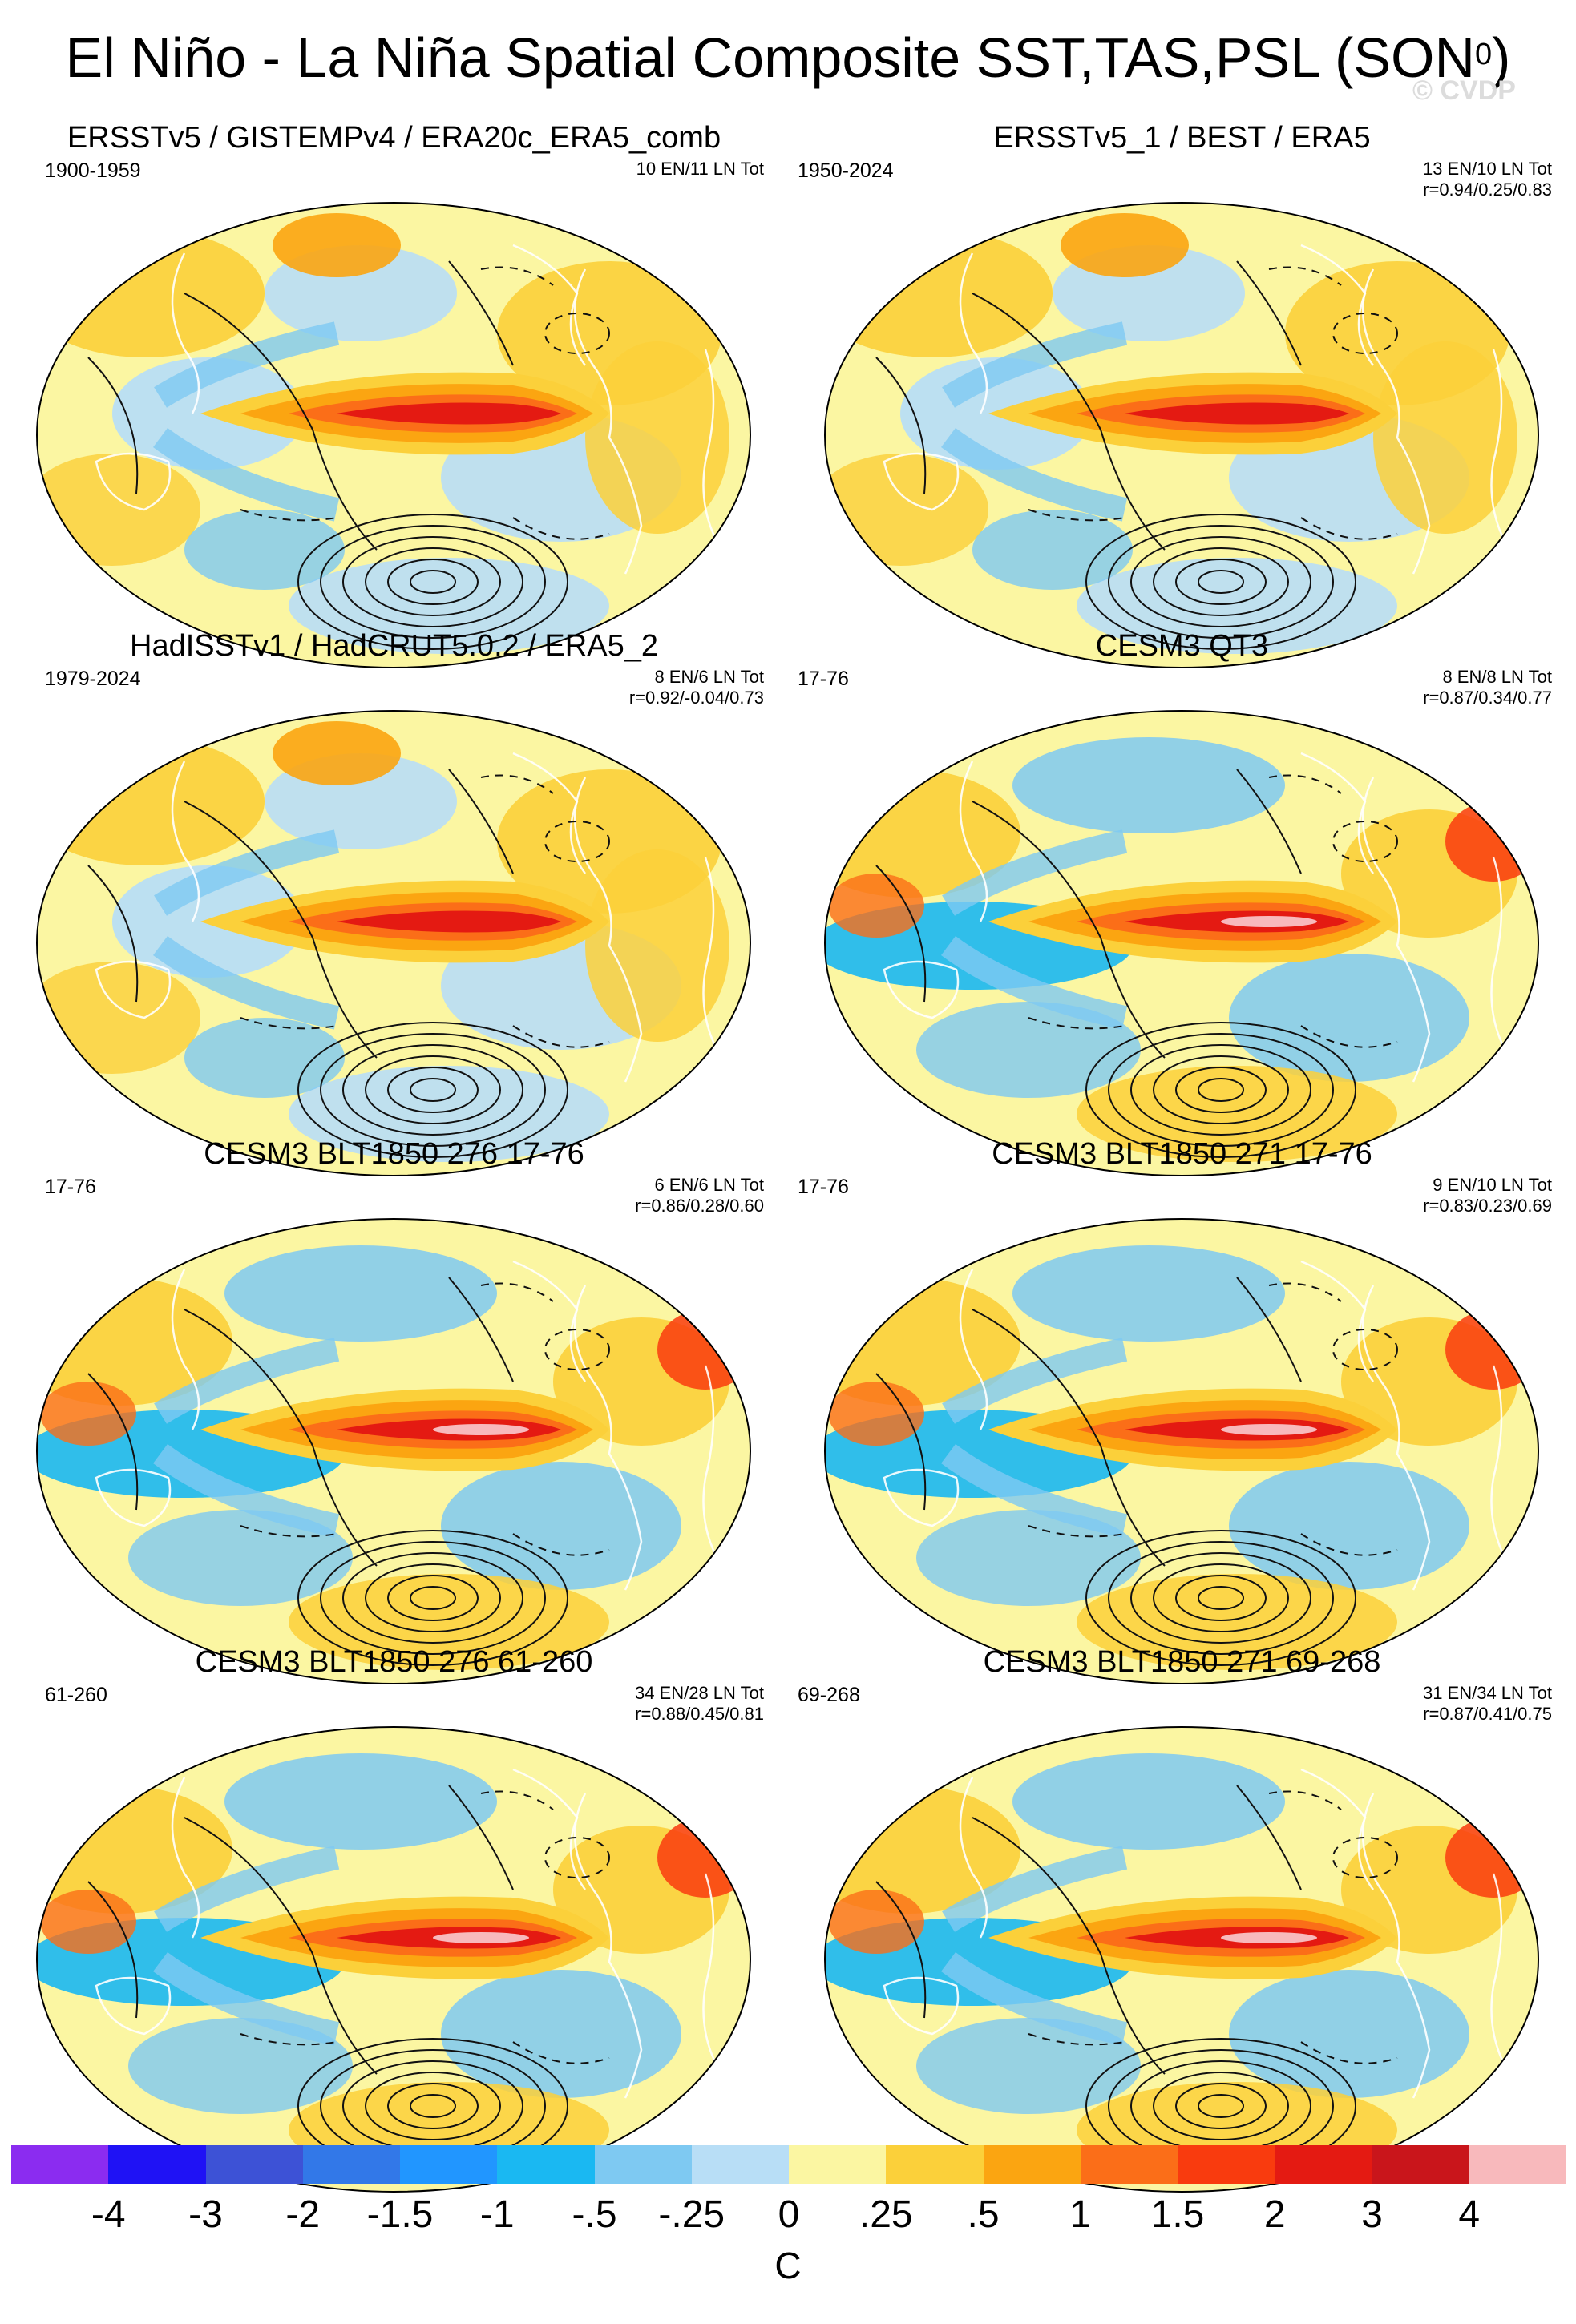 Image resolution: width=1576 pixels, height=2324 pixels. I want to click on panel-counts: 10 EN/11 LN Tot, so click(700, 169).